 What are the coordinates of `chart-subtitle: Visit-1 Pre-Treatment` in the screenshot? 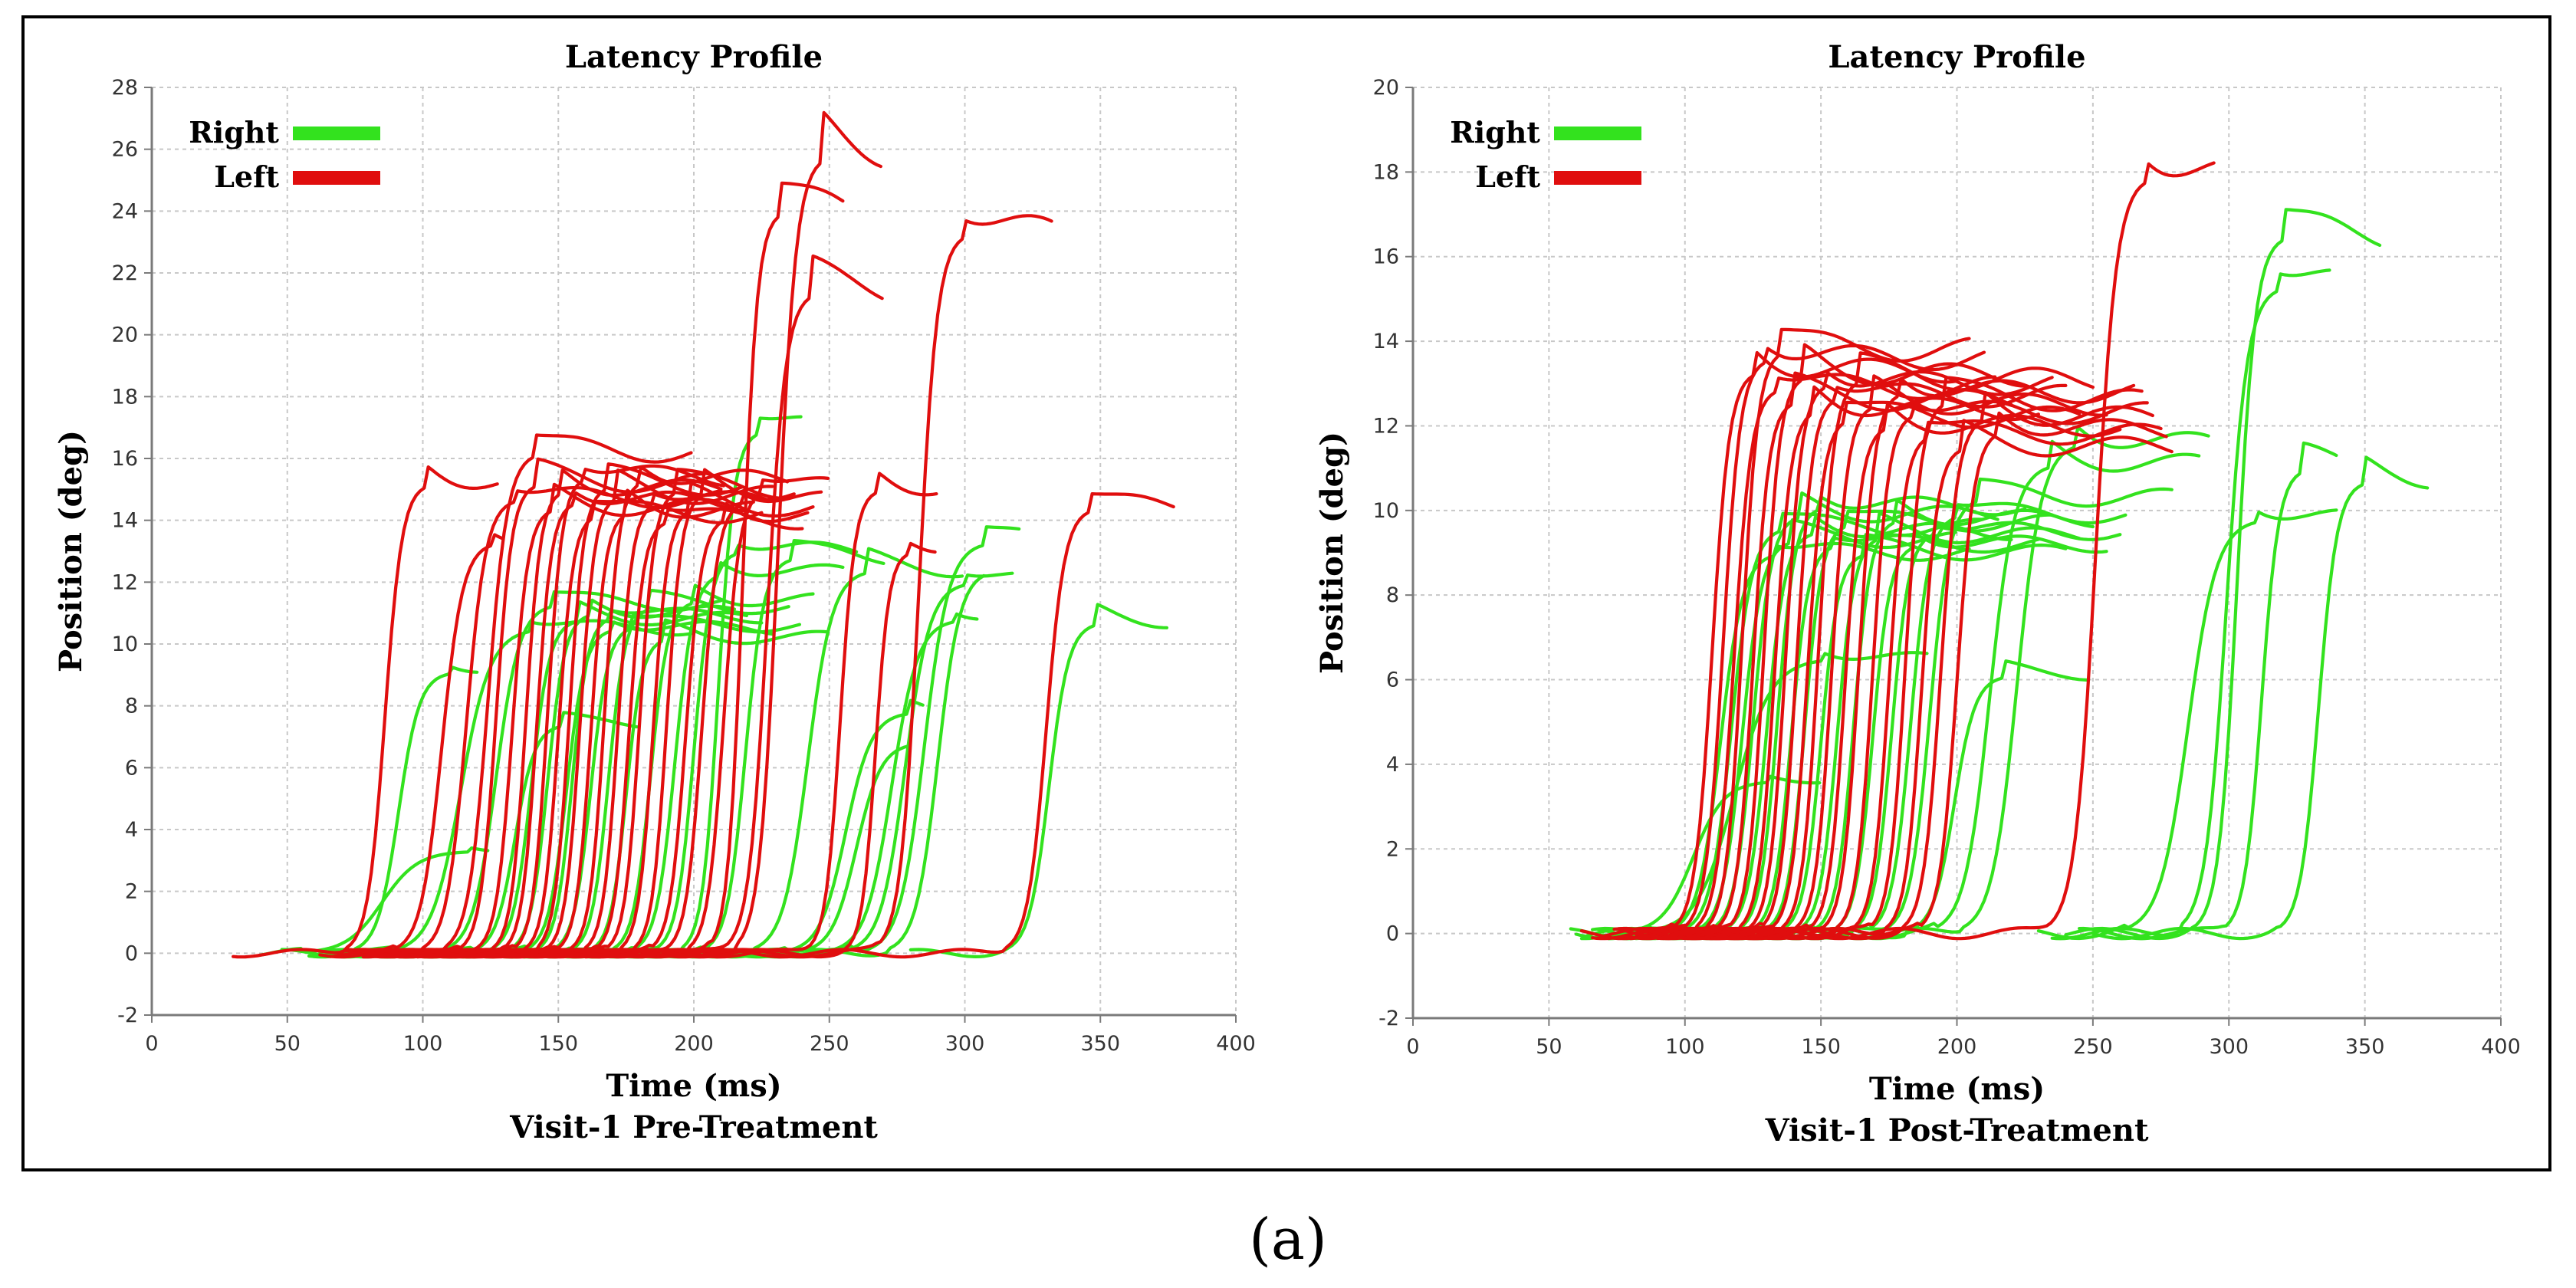 It's located at (694, 1127).